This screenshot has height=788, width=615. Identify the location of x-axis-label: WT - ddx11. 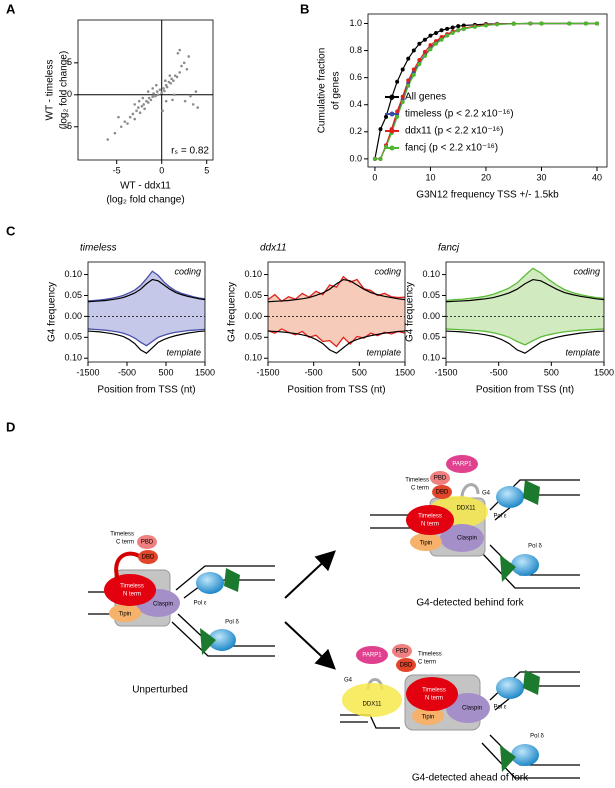
(145, 186).